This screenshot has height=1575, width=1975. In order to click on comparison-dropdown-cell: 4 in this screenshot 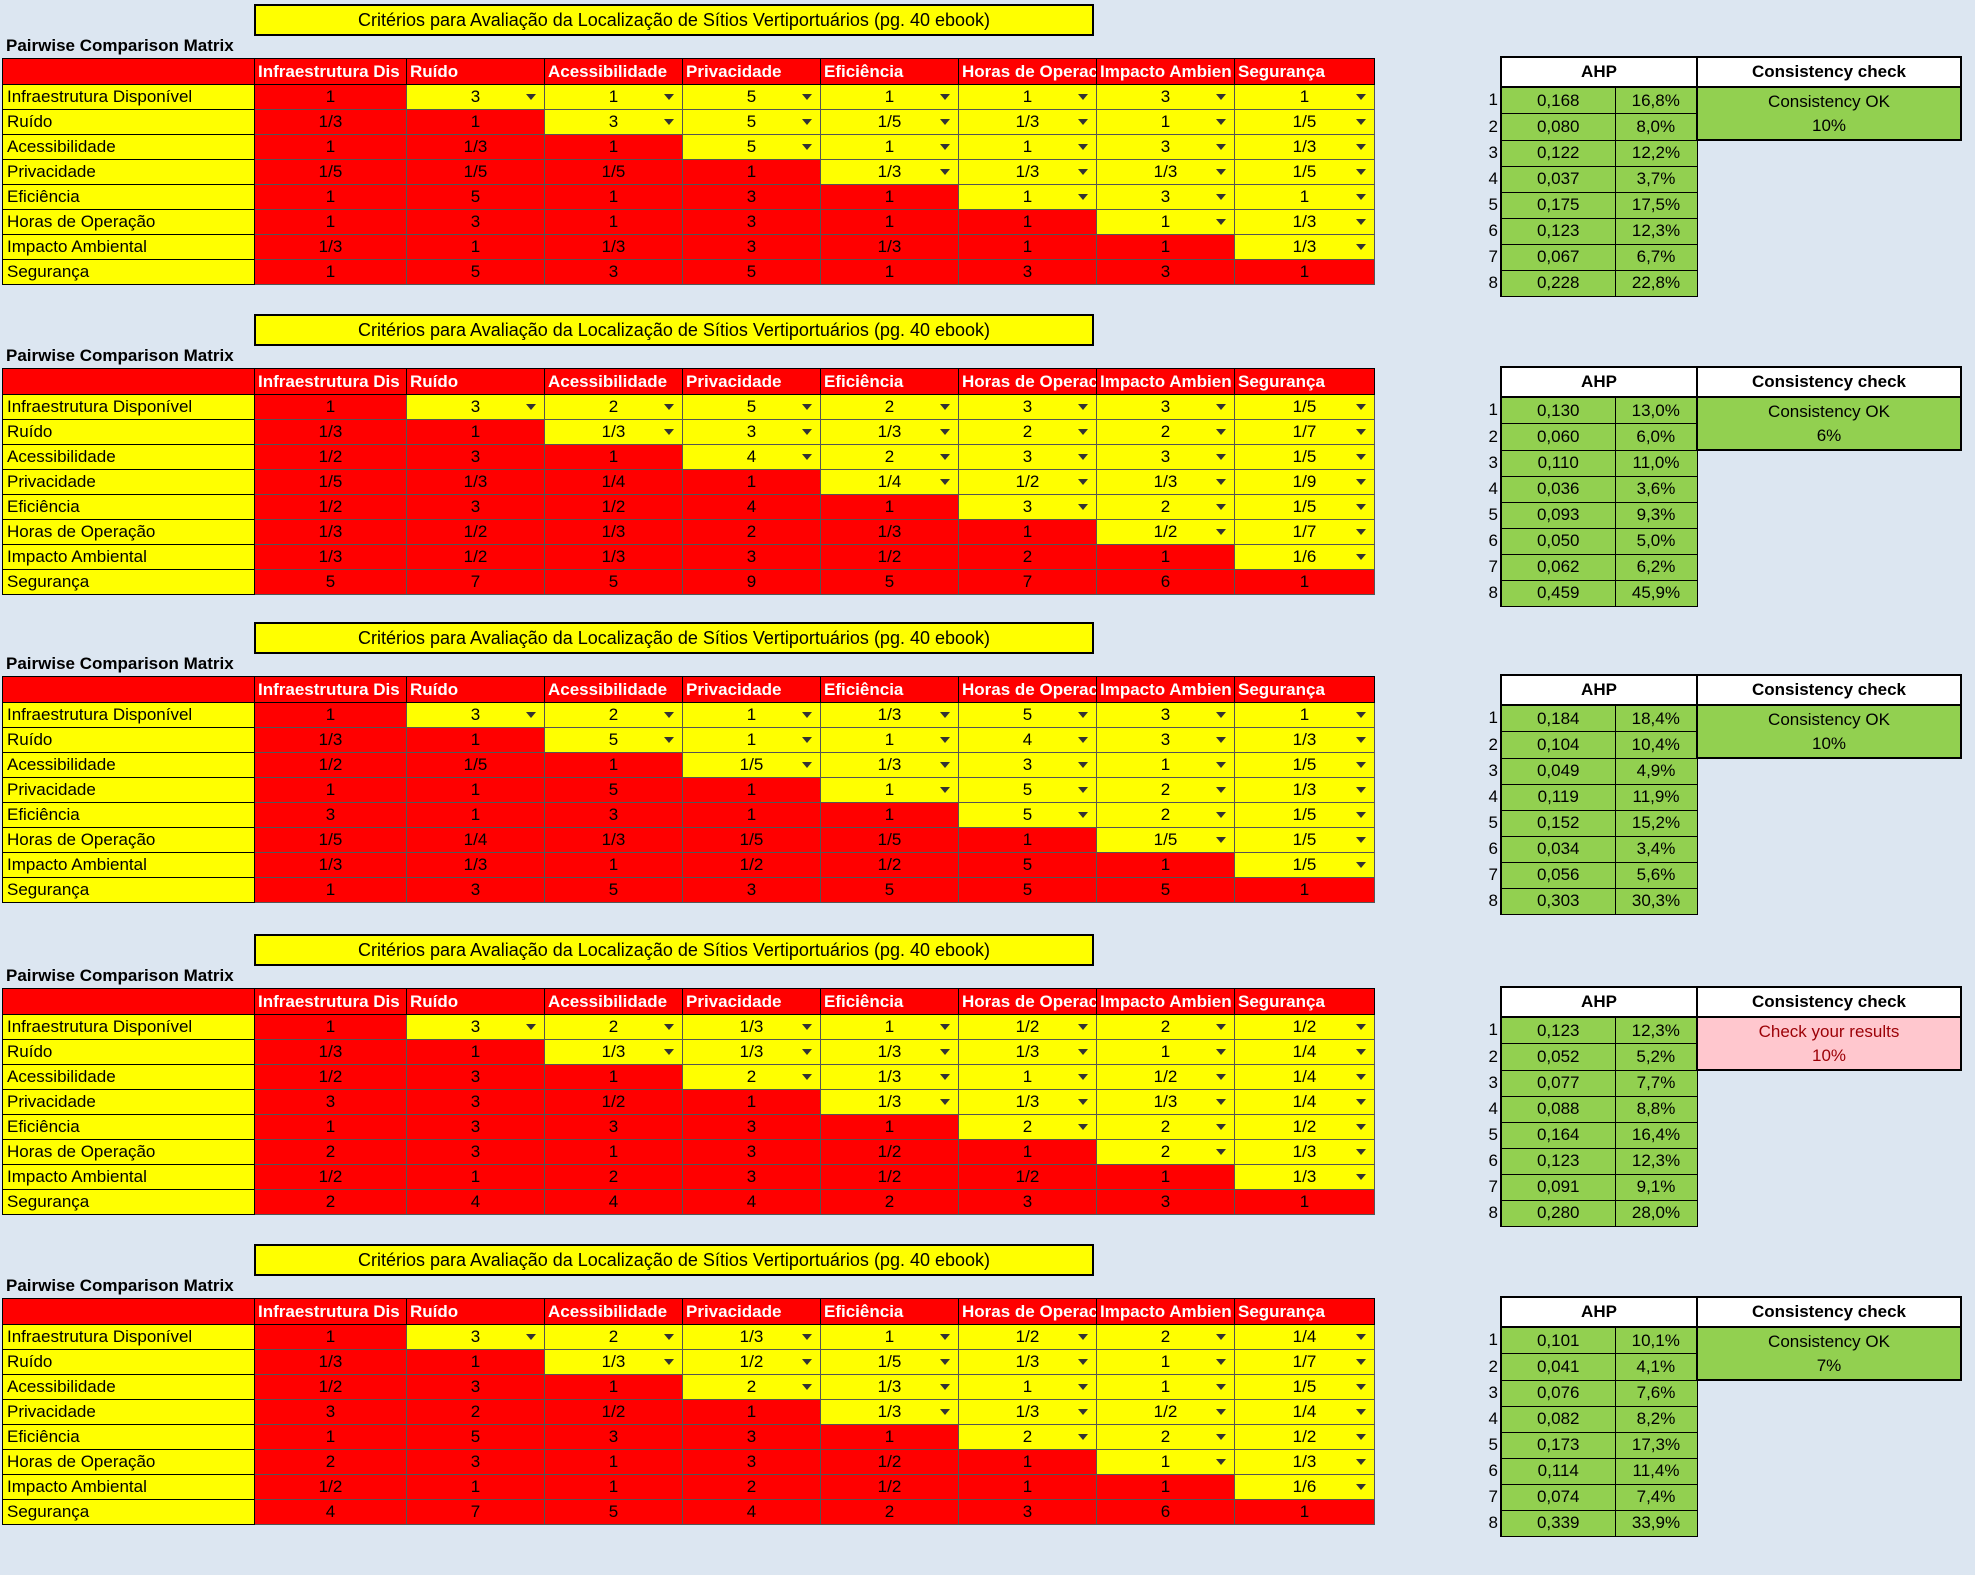, I will do `click(1027, 740)`.